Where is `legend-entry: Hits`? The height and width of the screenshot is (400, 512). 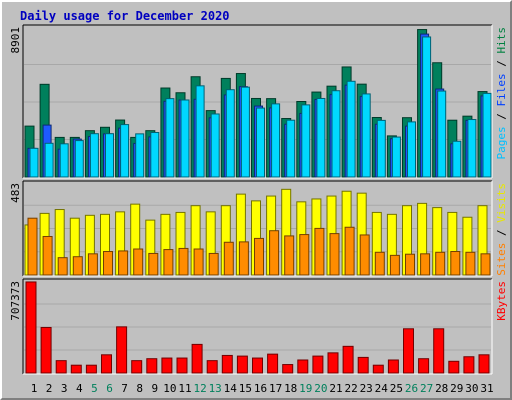
legend-entry: Hits is located at coordinates (501, 40).